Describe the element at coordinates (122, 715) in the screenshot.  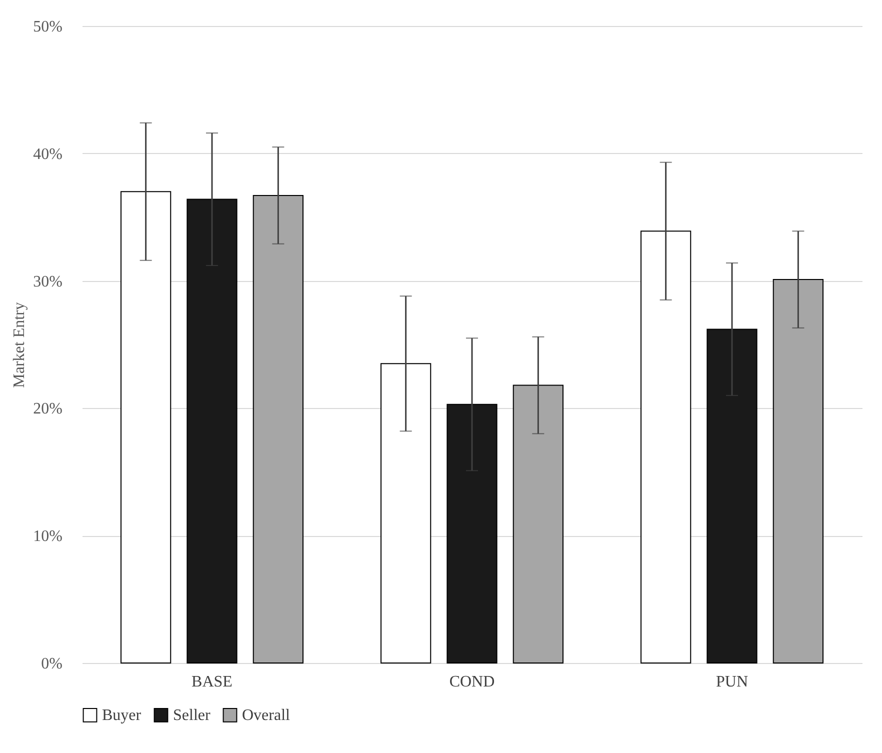
I see `legend-label: Buyer` at that location.